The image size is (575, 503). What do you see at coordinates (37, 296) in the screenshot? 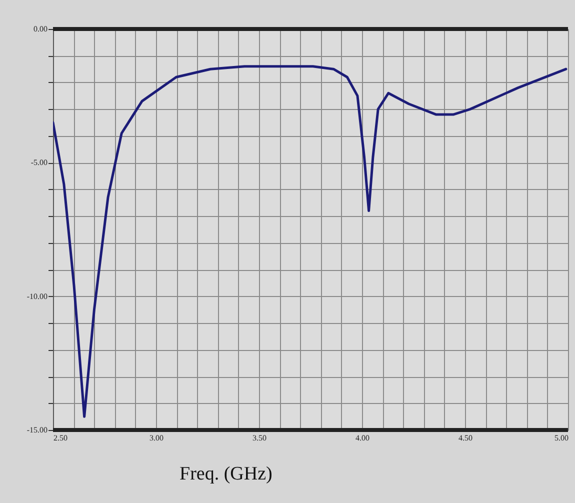
I see `y-tick-label: -10.00` at bounding box center [37, 296].